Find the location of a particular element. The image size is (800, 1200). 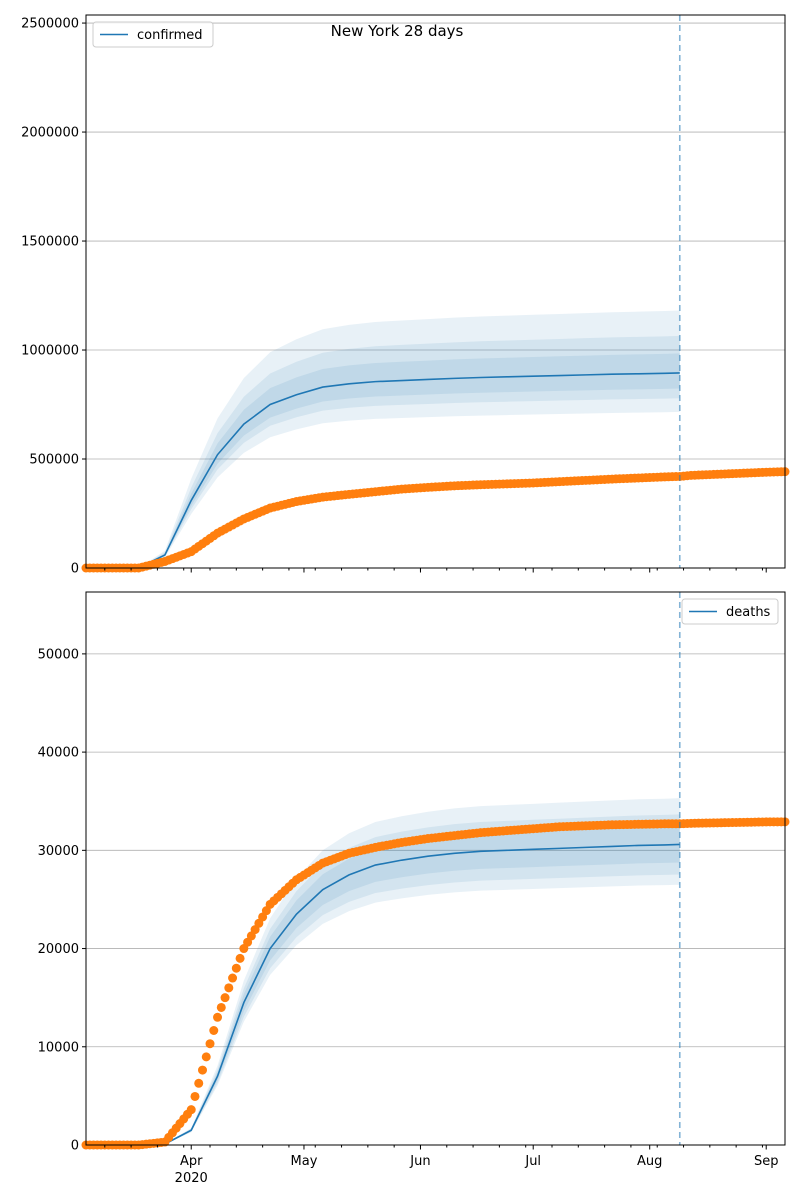

y-tick-label: 2500000 is located at coordinates (50, 24).